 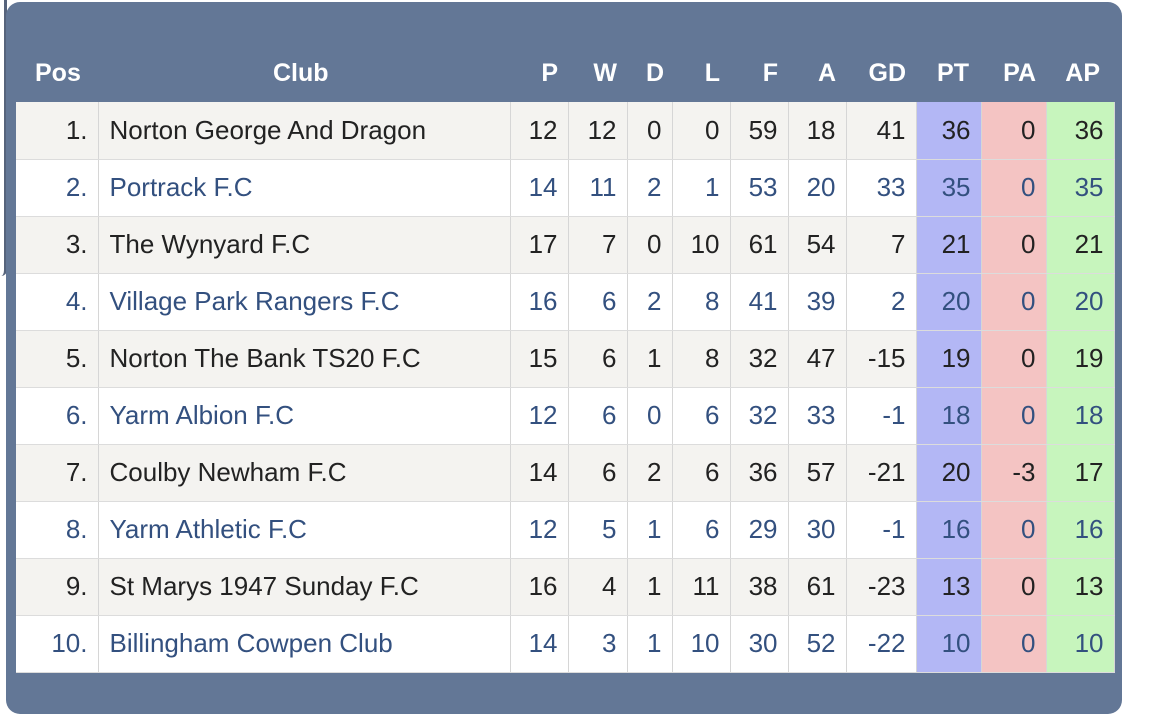 What do you see at coordinates (887, 72) in the screenshot?
I see `header-goal-difference: GD` at bounding box center [887, 72].